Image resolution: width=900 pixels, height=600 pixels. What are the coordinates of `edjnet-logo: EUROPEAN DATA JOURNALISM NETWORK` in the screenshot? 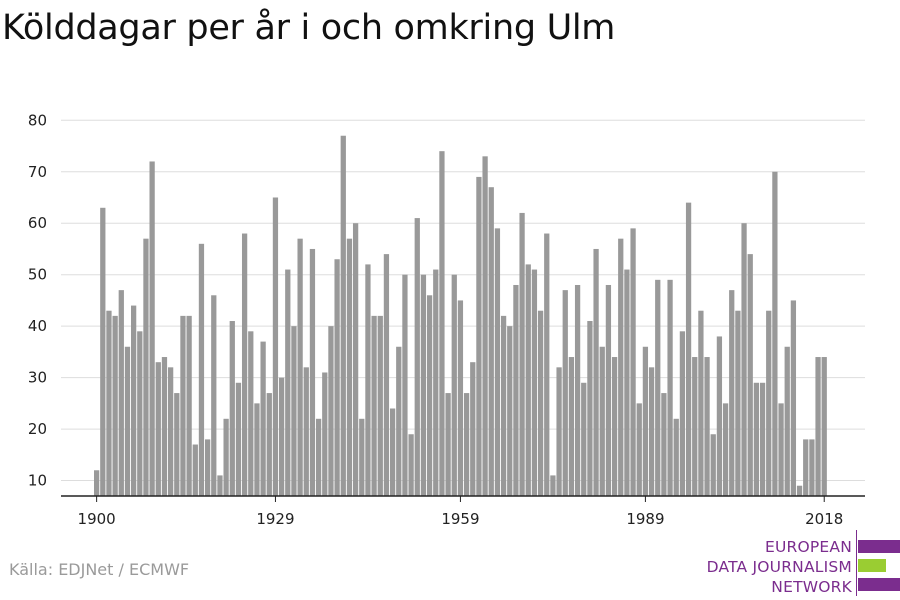 It's located at (800, 563).